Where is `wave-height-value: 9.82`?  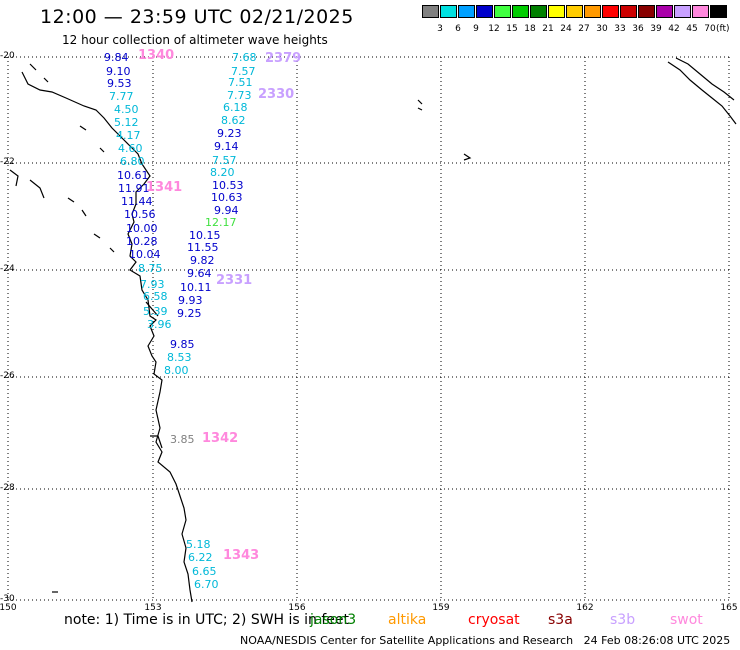 wave-height-value: 9.82 is located at coordinates (202, 260).